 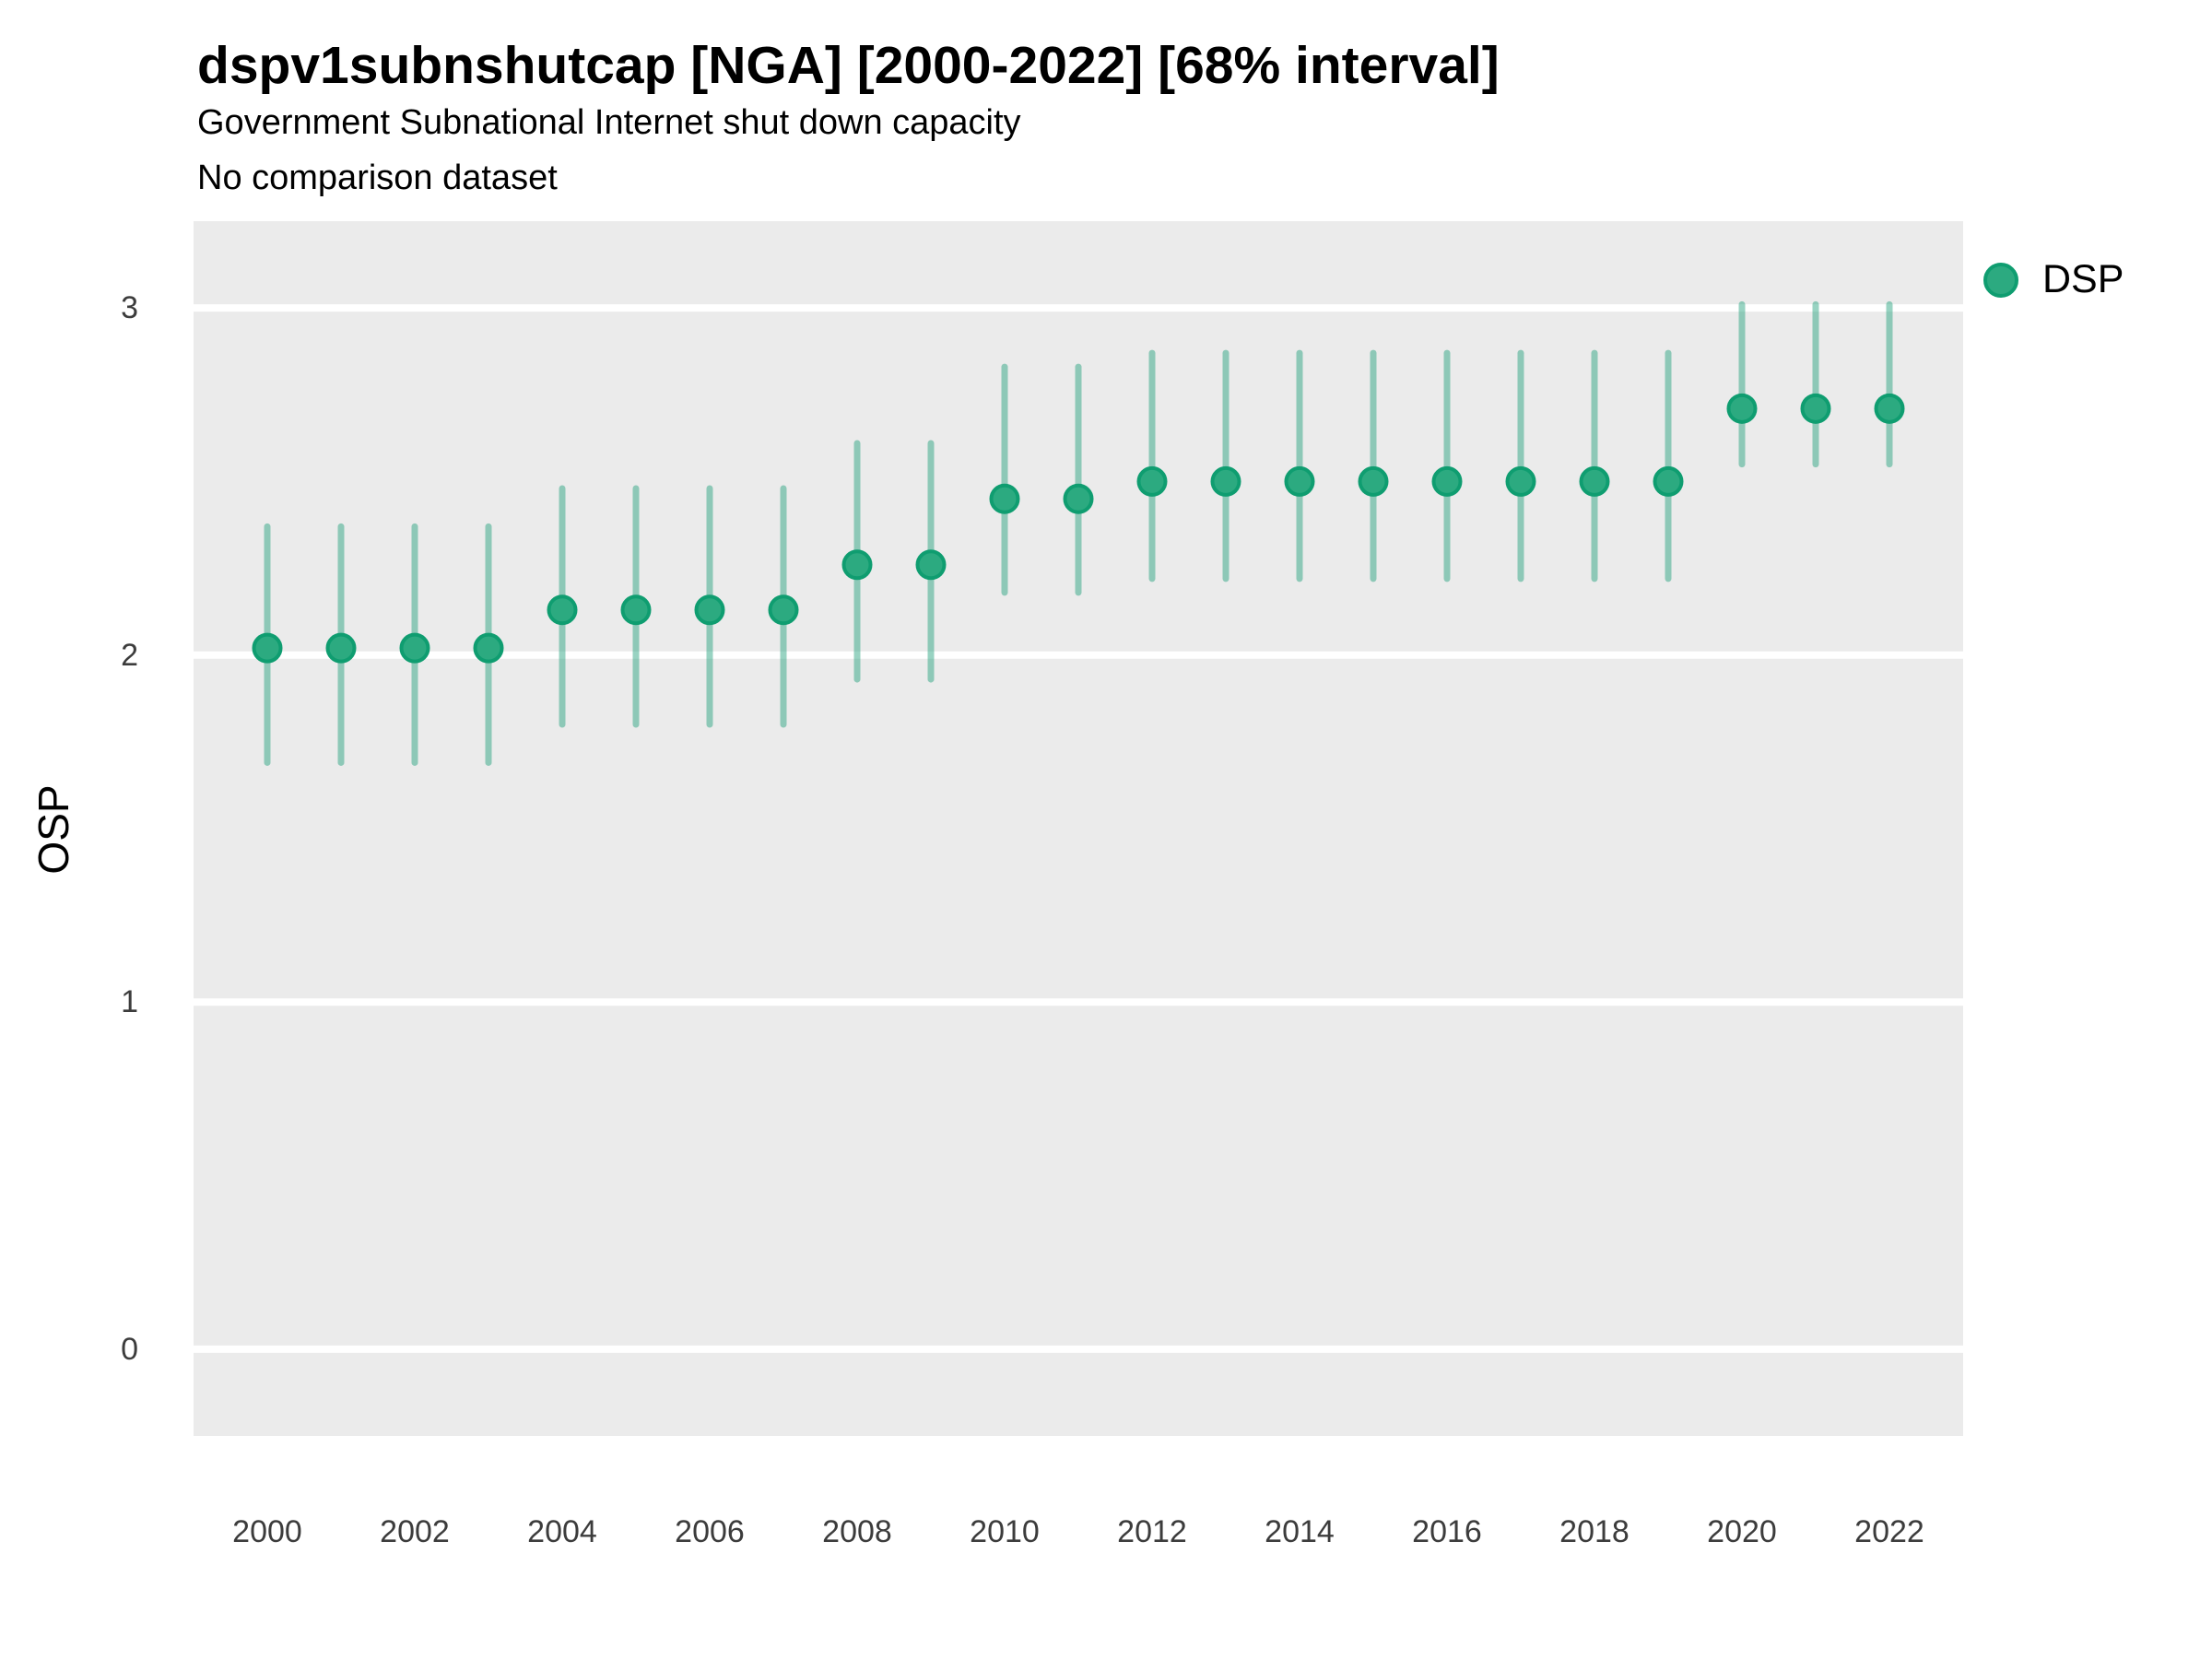 I want to click on comparison-note: No comparison dataset, so click(x=377, y=178).